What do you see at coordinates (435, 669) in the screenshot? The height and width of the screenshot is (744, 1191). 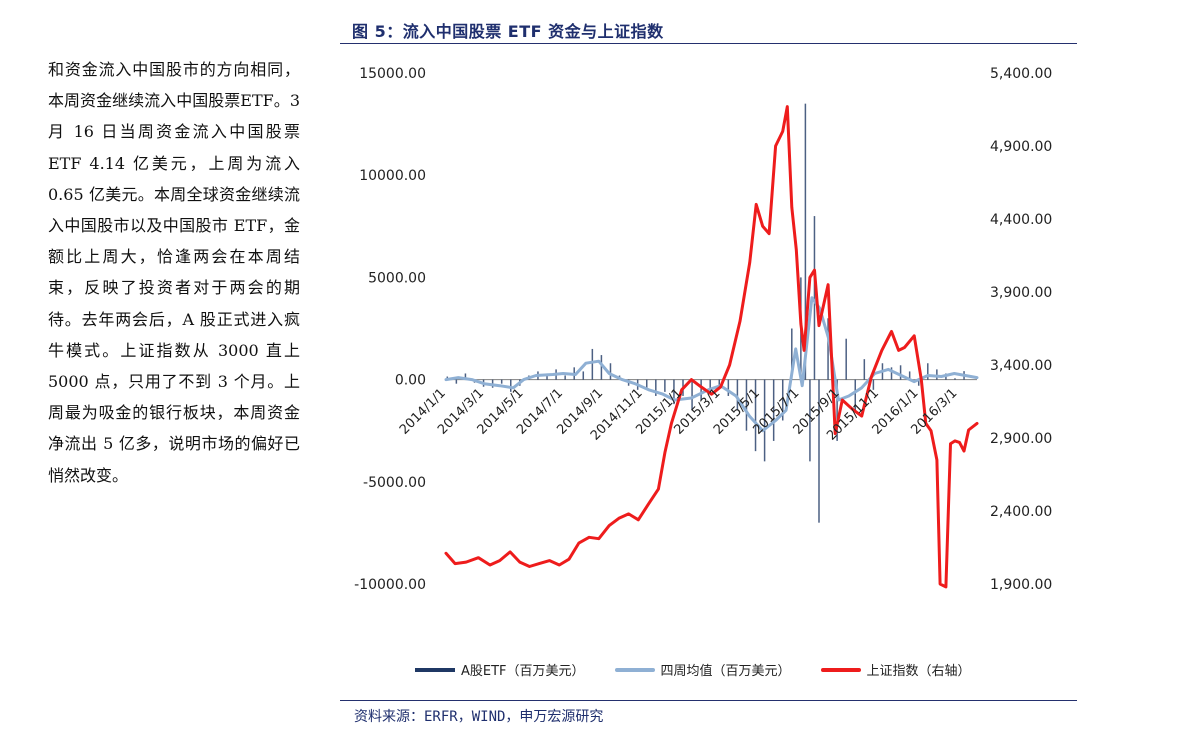 I see `legend-swatch-etf` at bounding box center [435, 669].